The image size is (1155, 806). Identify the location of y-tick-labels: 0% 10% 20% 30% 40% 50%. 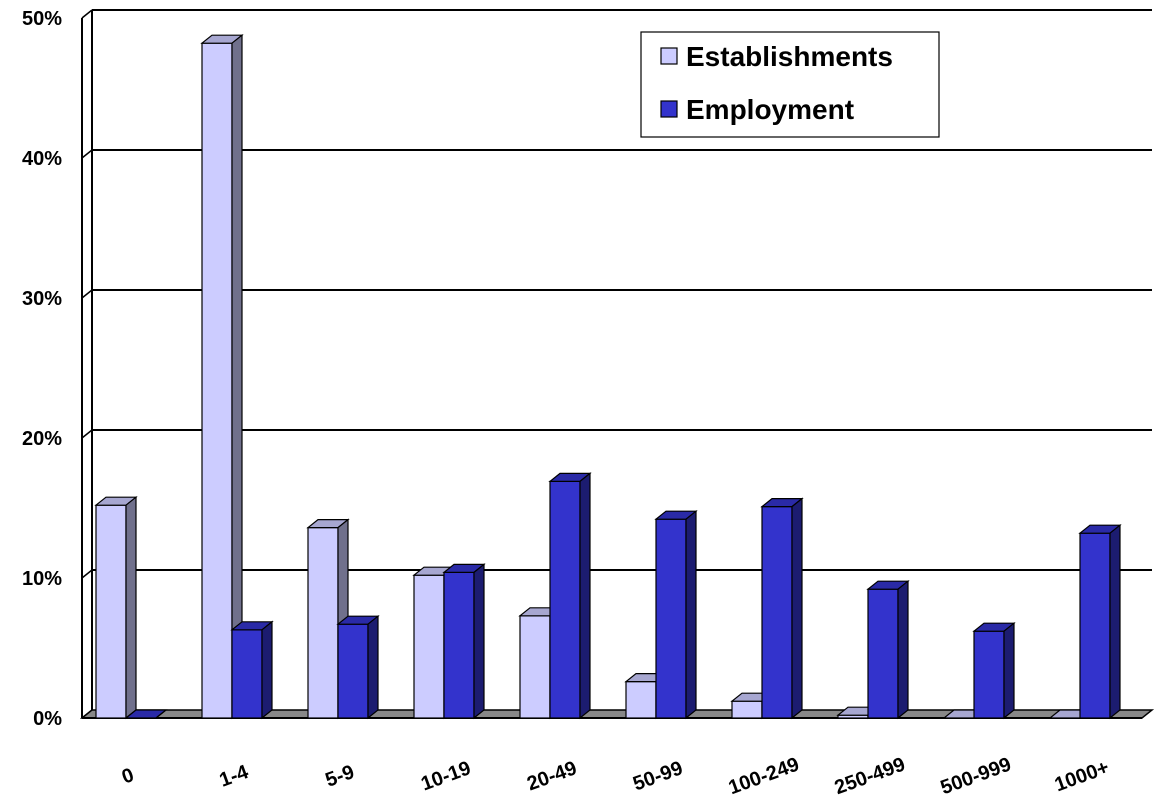
(42, 369).